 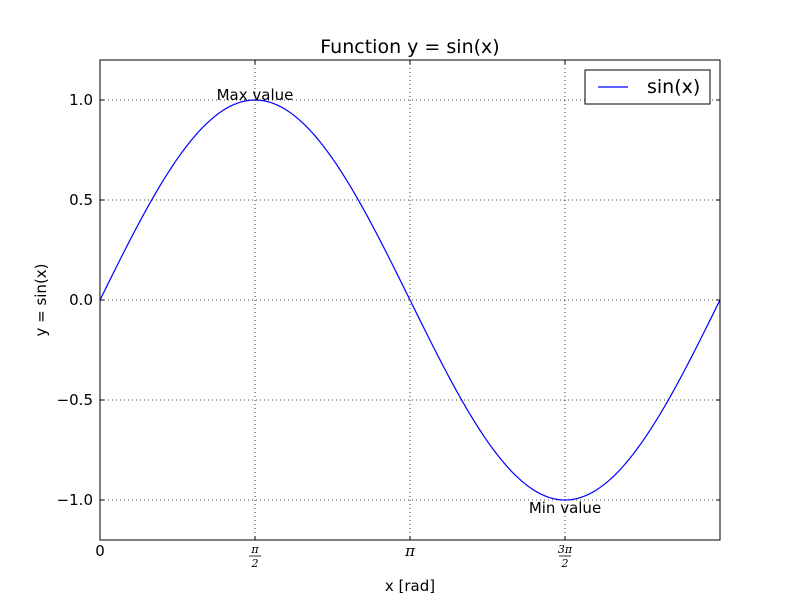 I want to click on y-tick-label: −1.0, so click(x=75, y=500).